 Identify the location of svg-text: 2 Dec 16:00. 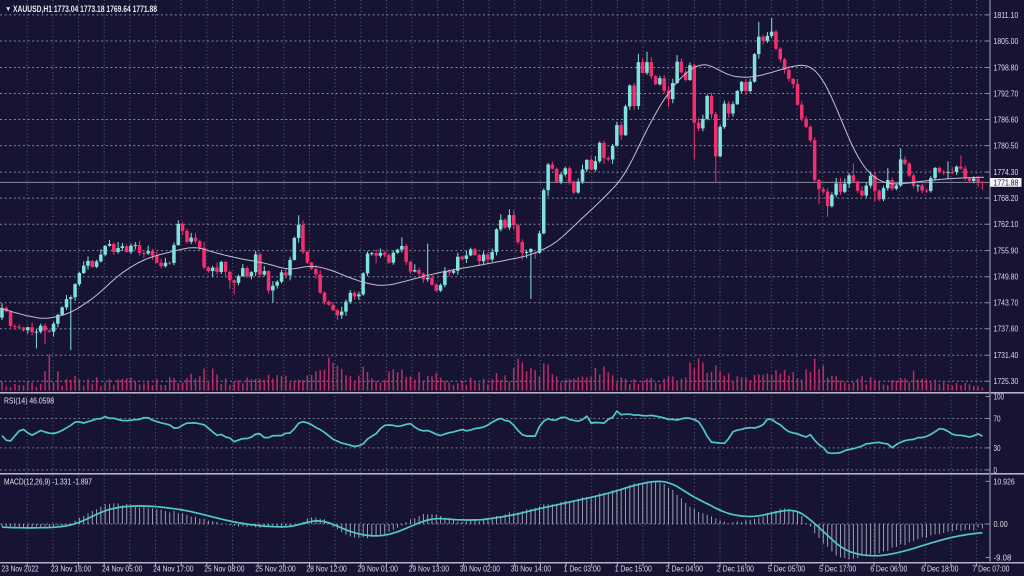
(735, 569).